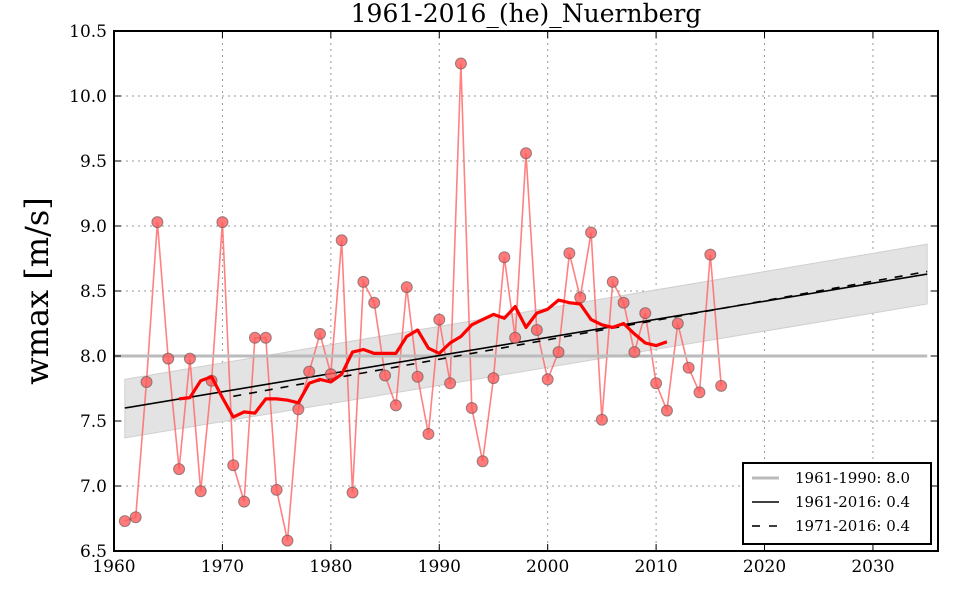 Image resolution: width=960 pixels, height=600 pixels. I want to click on chart-title: 1961-2016_(he)_Nuernberg, so click(526, 14).